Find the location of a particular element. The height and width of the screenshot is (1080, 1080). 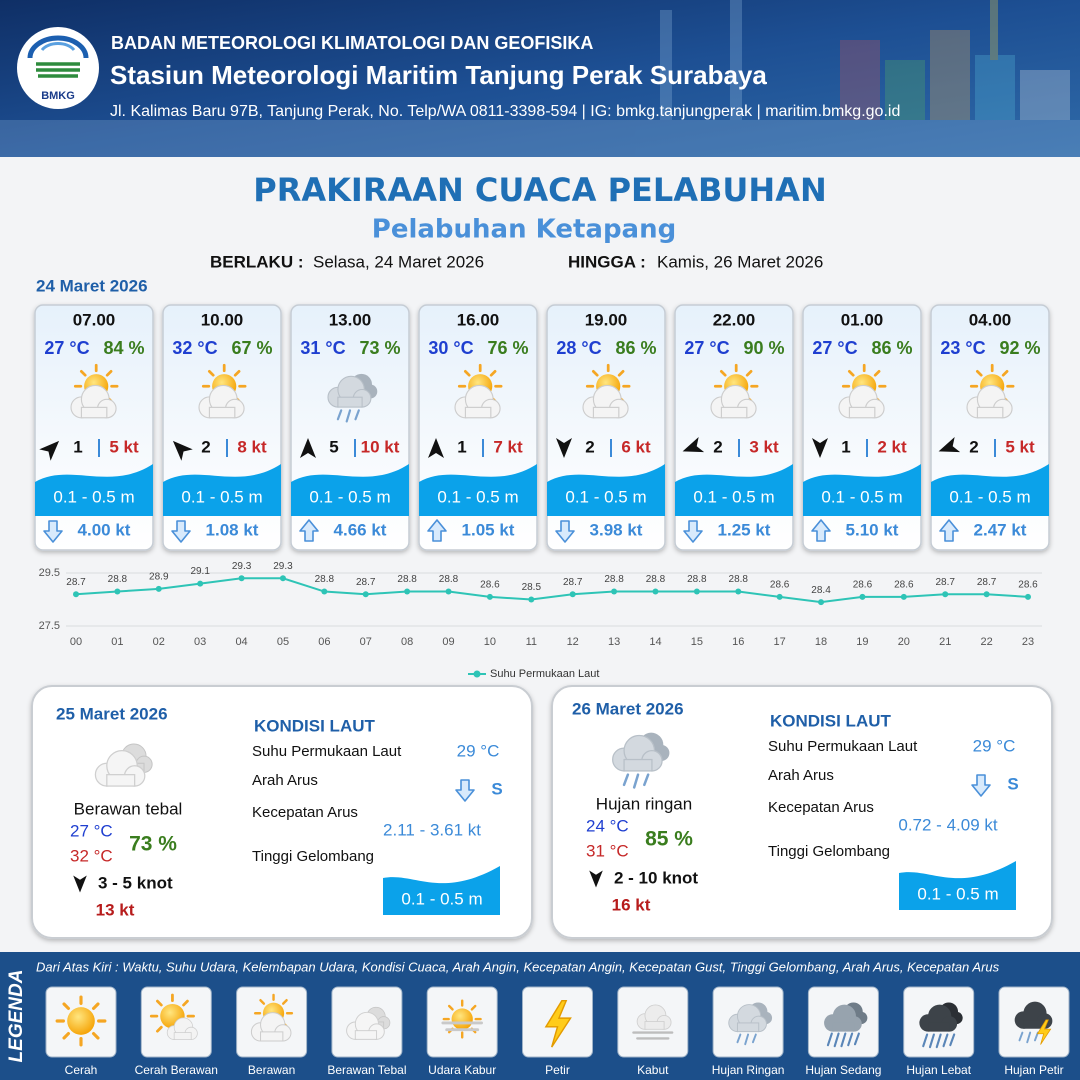

x-tick-label: 17 is located at coordinates (780, 642).